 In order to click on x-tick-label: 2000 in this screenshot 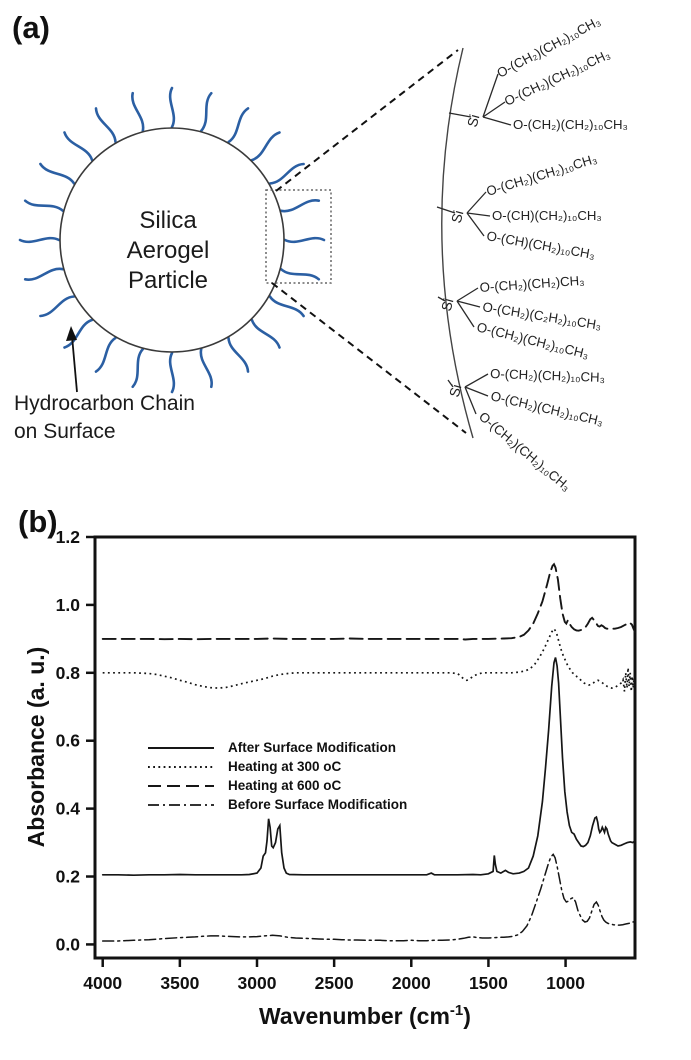, I will do `click(411, 983)`.